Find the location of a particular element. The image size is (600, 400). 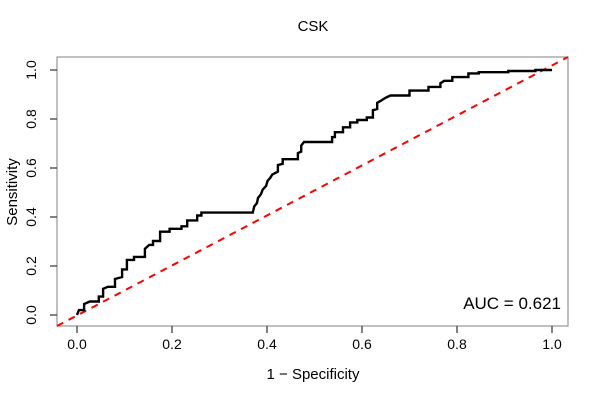

chart-title: CSK is located at coordinates (313, 26).